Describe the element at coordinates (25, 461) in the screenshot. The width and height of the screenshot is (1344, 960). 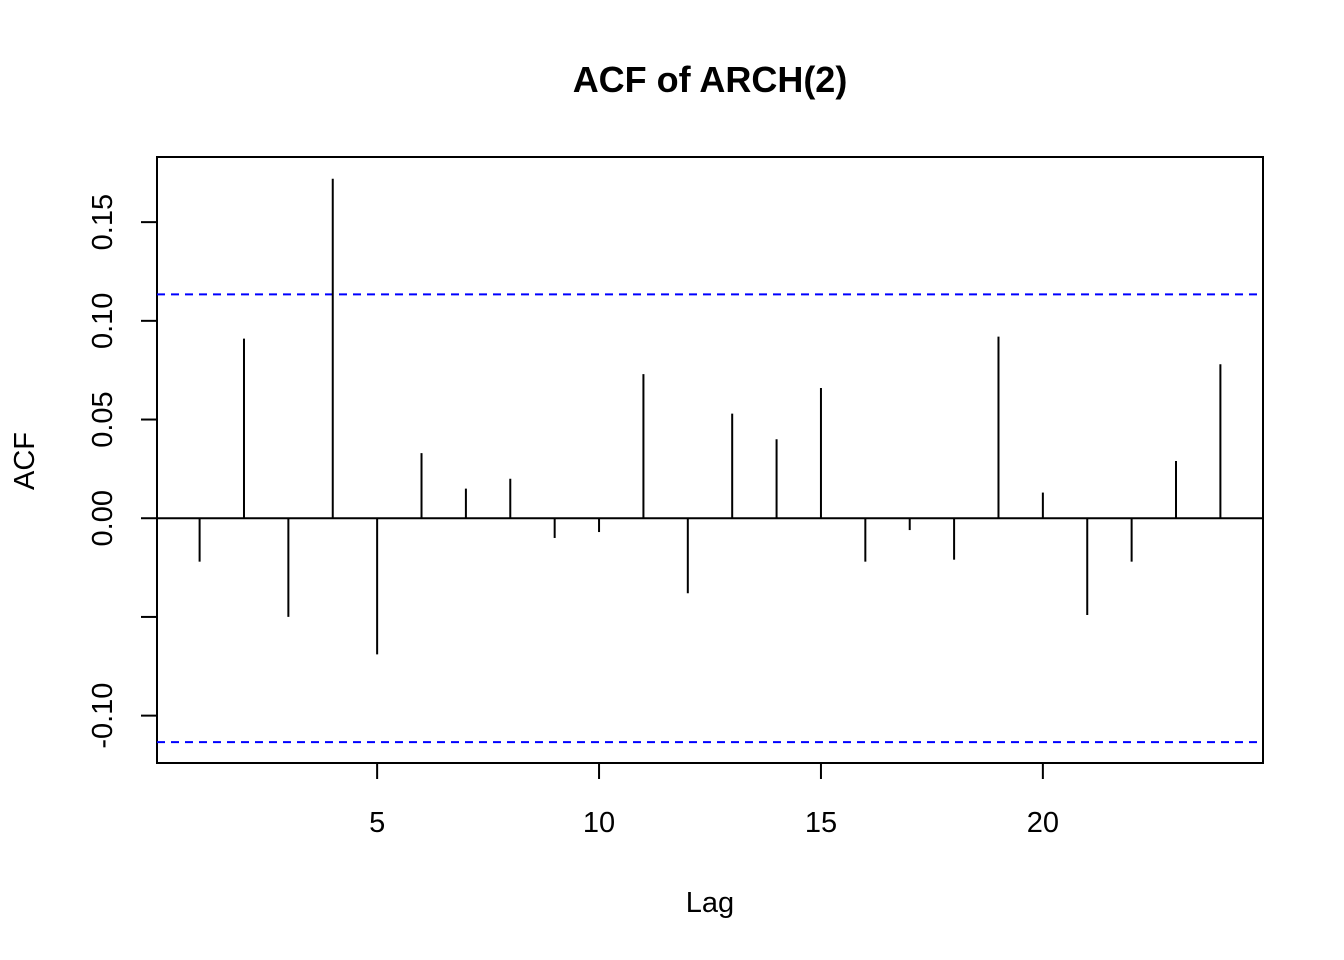
I see `y-axis-label: ACF` at that location.